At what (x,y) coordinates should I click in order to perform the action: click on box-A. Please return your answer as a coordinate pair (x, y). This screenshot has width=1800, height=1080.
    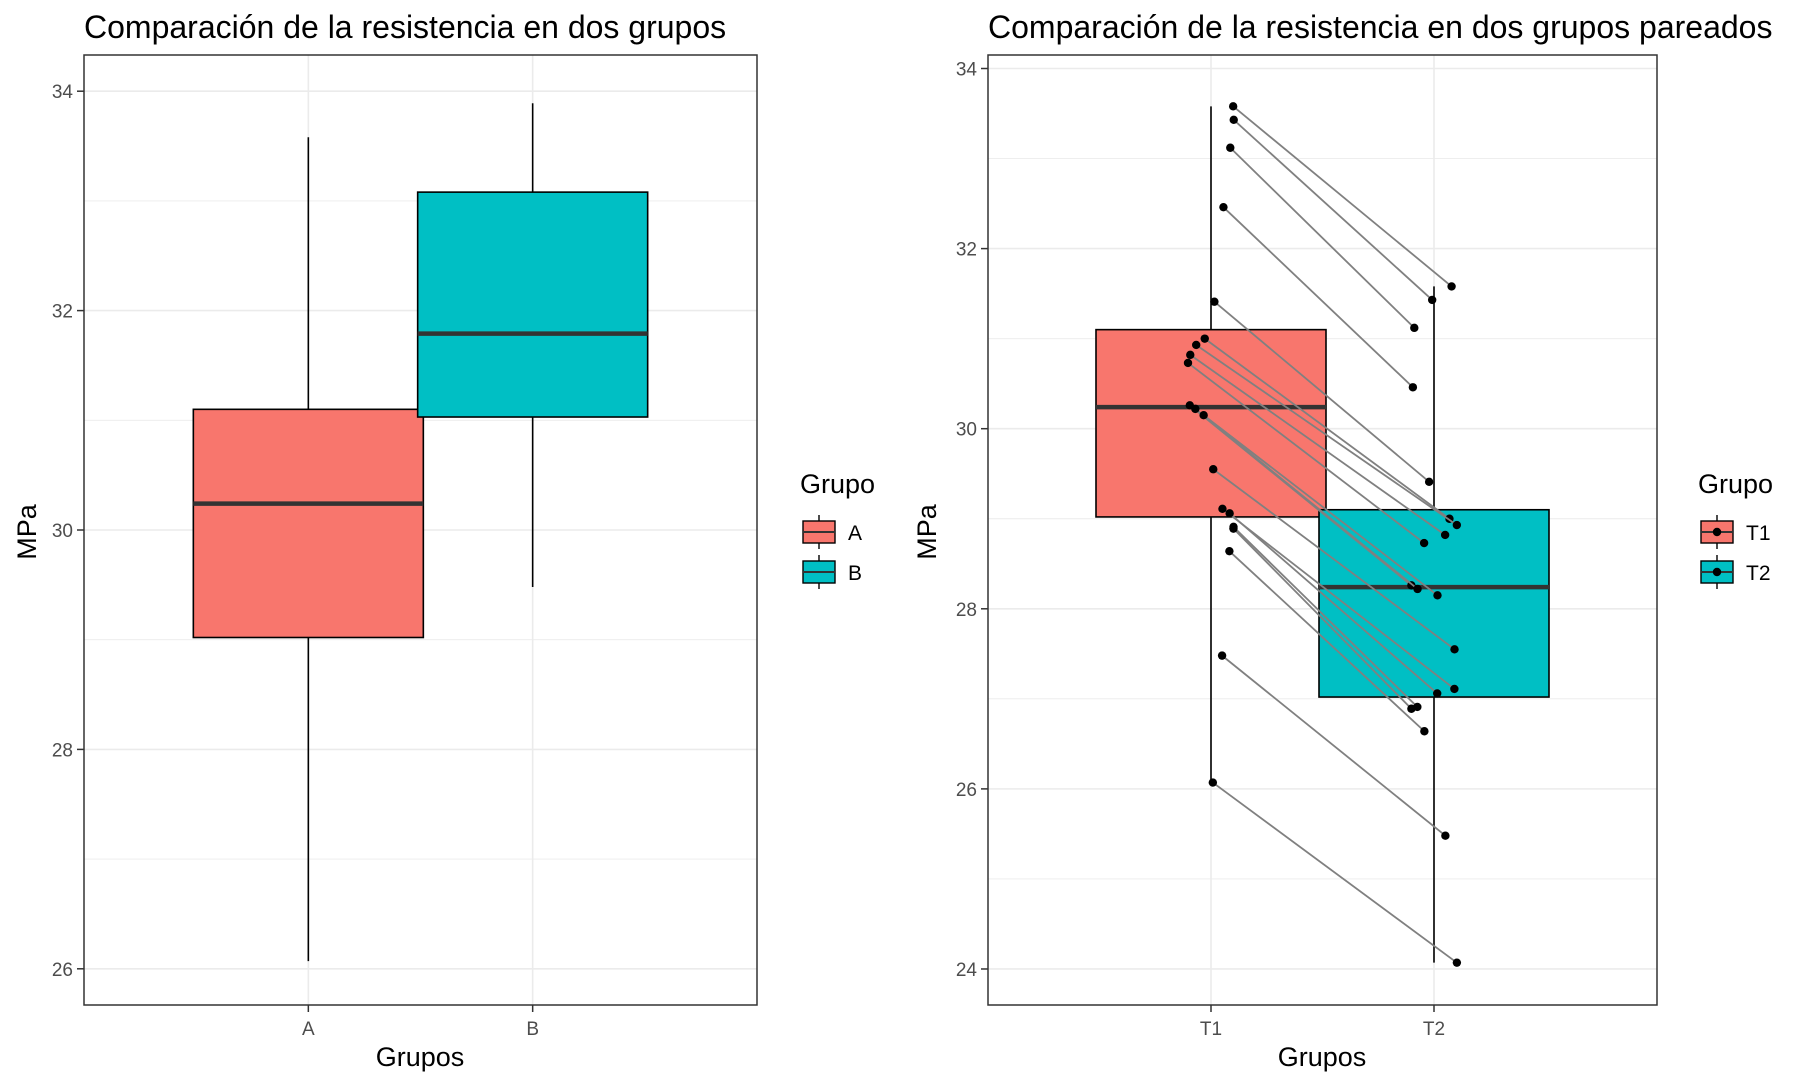
    Looking at the image, I should click on (308, 549).